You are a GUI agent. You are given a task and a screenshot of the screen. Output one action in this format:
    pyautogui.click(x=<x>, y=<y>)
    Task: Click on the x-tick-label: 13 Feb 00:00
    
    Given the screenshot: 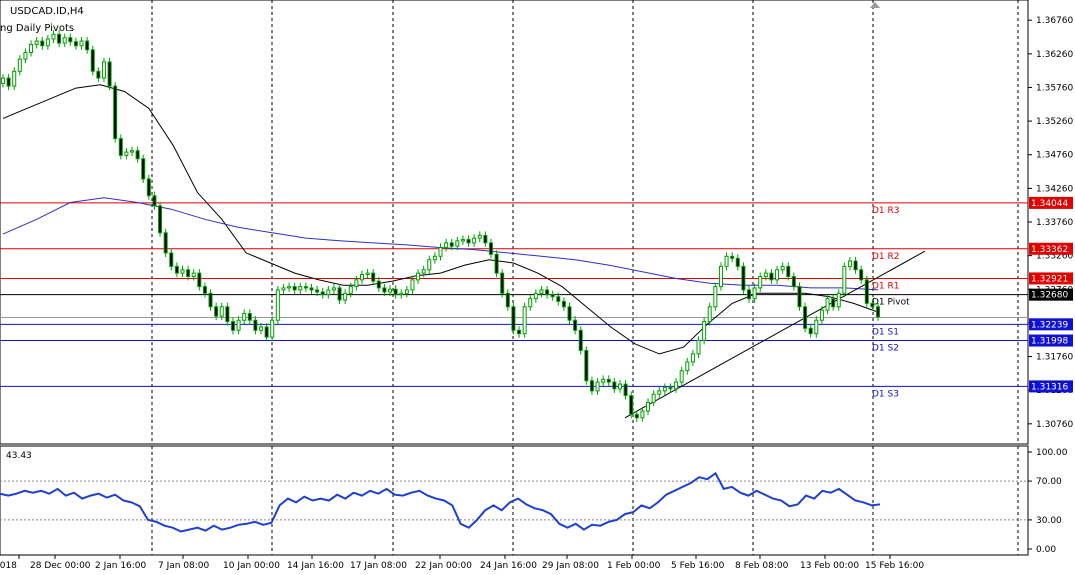 What is the action you would take?
    pyautogui.click(x=829, y=566)
    